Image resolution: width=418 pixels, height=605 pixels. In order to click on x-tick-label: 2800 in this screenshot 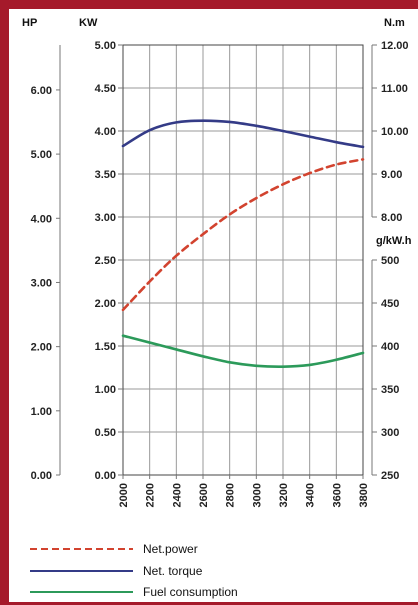, I will do `click(231, 495)`.